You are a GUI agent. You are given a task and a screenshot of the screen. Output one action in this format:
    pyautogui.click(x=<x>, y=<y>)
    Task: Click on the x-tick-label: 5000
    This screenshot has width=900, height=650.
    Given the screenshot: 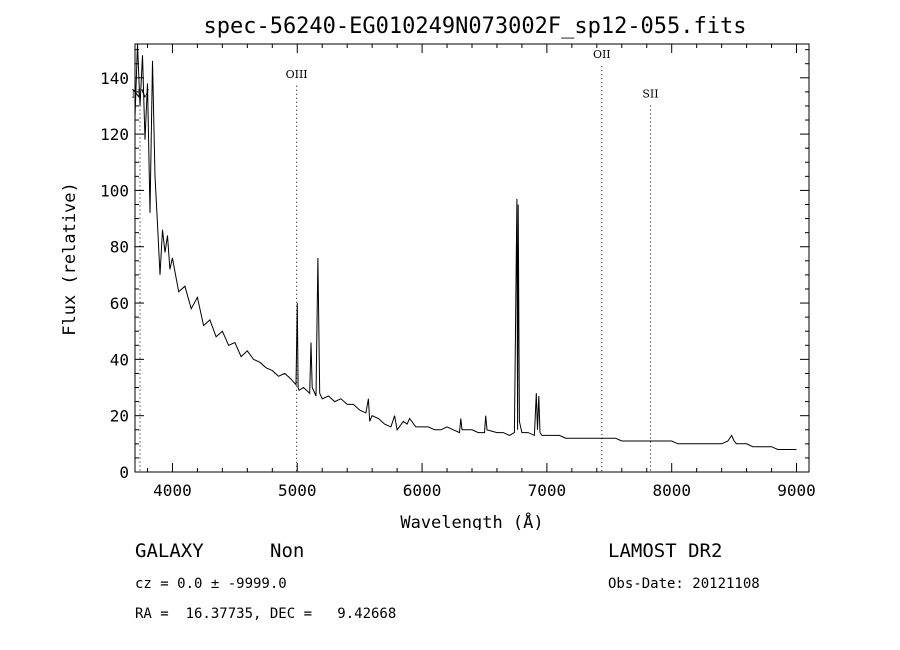 What is the action you would take?
    pyautogui.click(x=297, y=490)
    